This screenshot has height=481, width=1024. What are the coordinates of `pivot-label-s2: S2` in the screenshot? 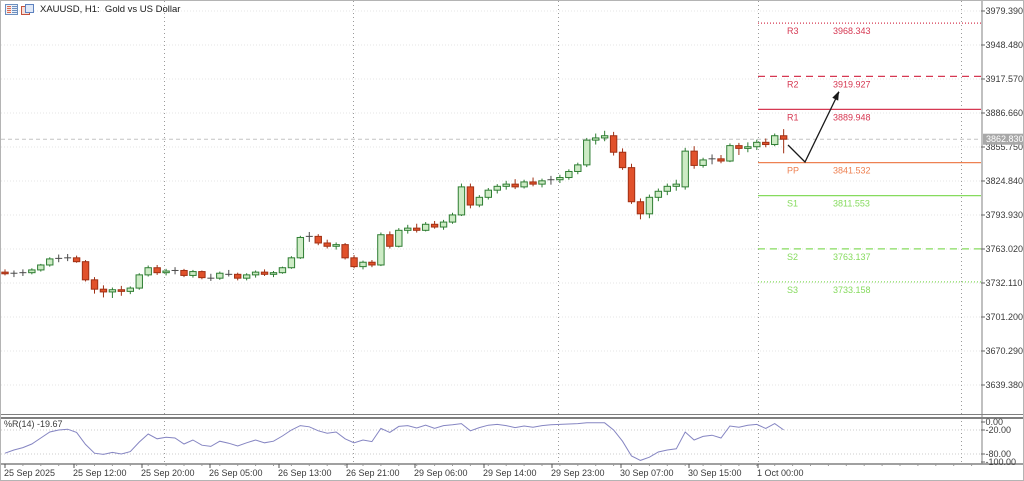 It's located at (792, 257).